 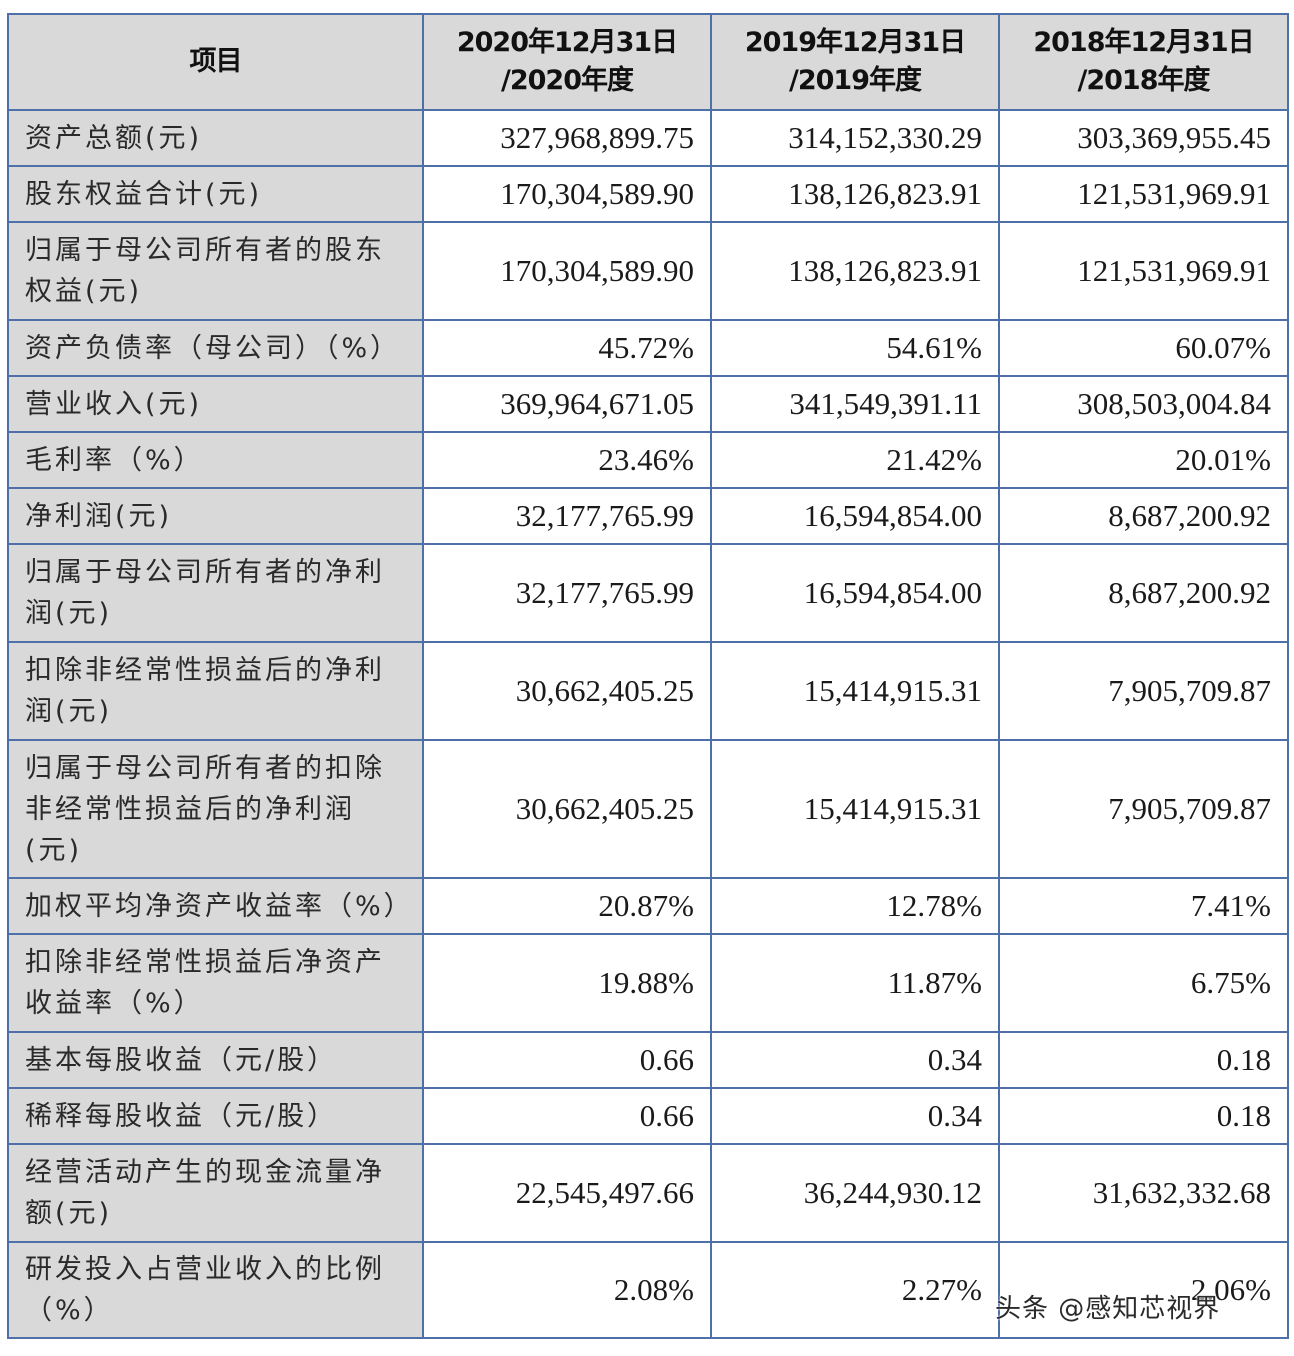 What do you see at coordinates (215, 906) in the screenshot?
I see `row-label: 加权平均净资产收益率（%）` at bounding box center [215, 906].